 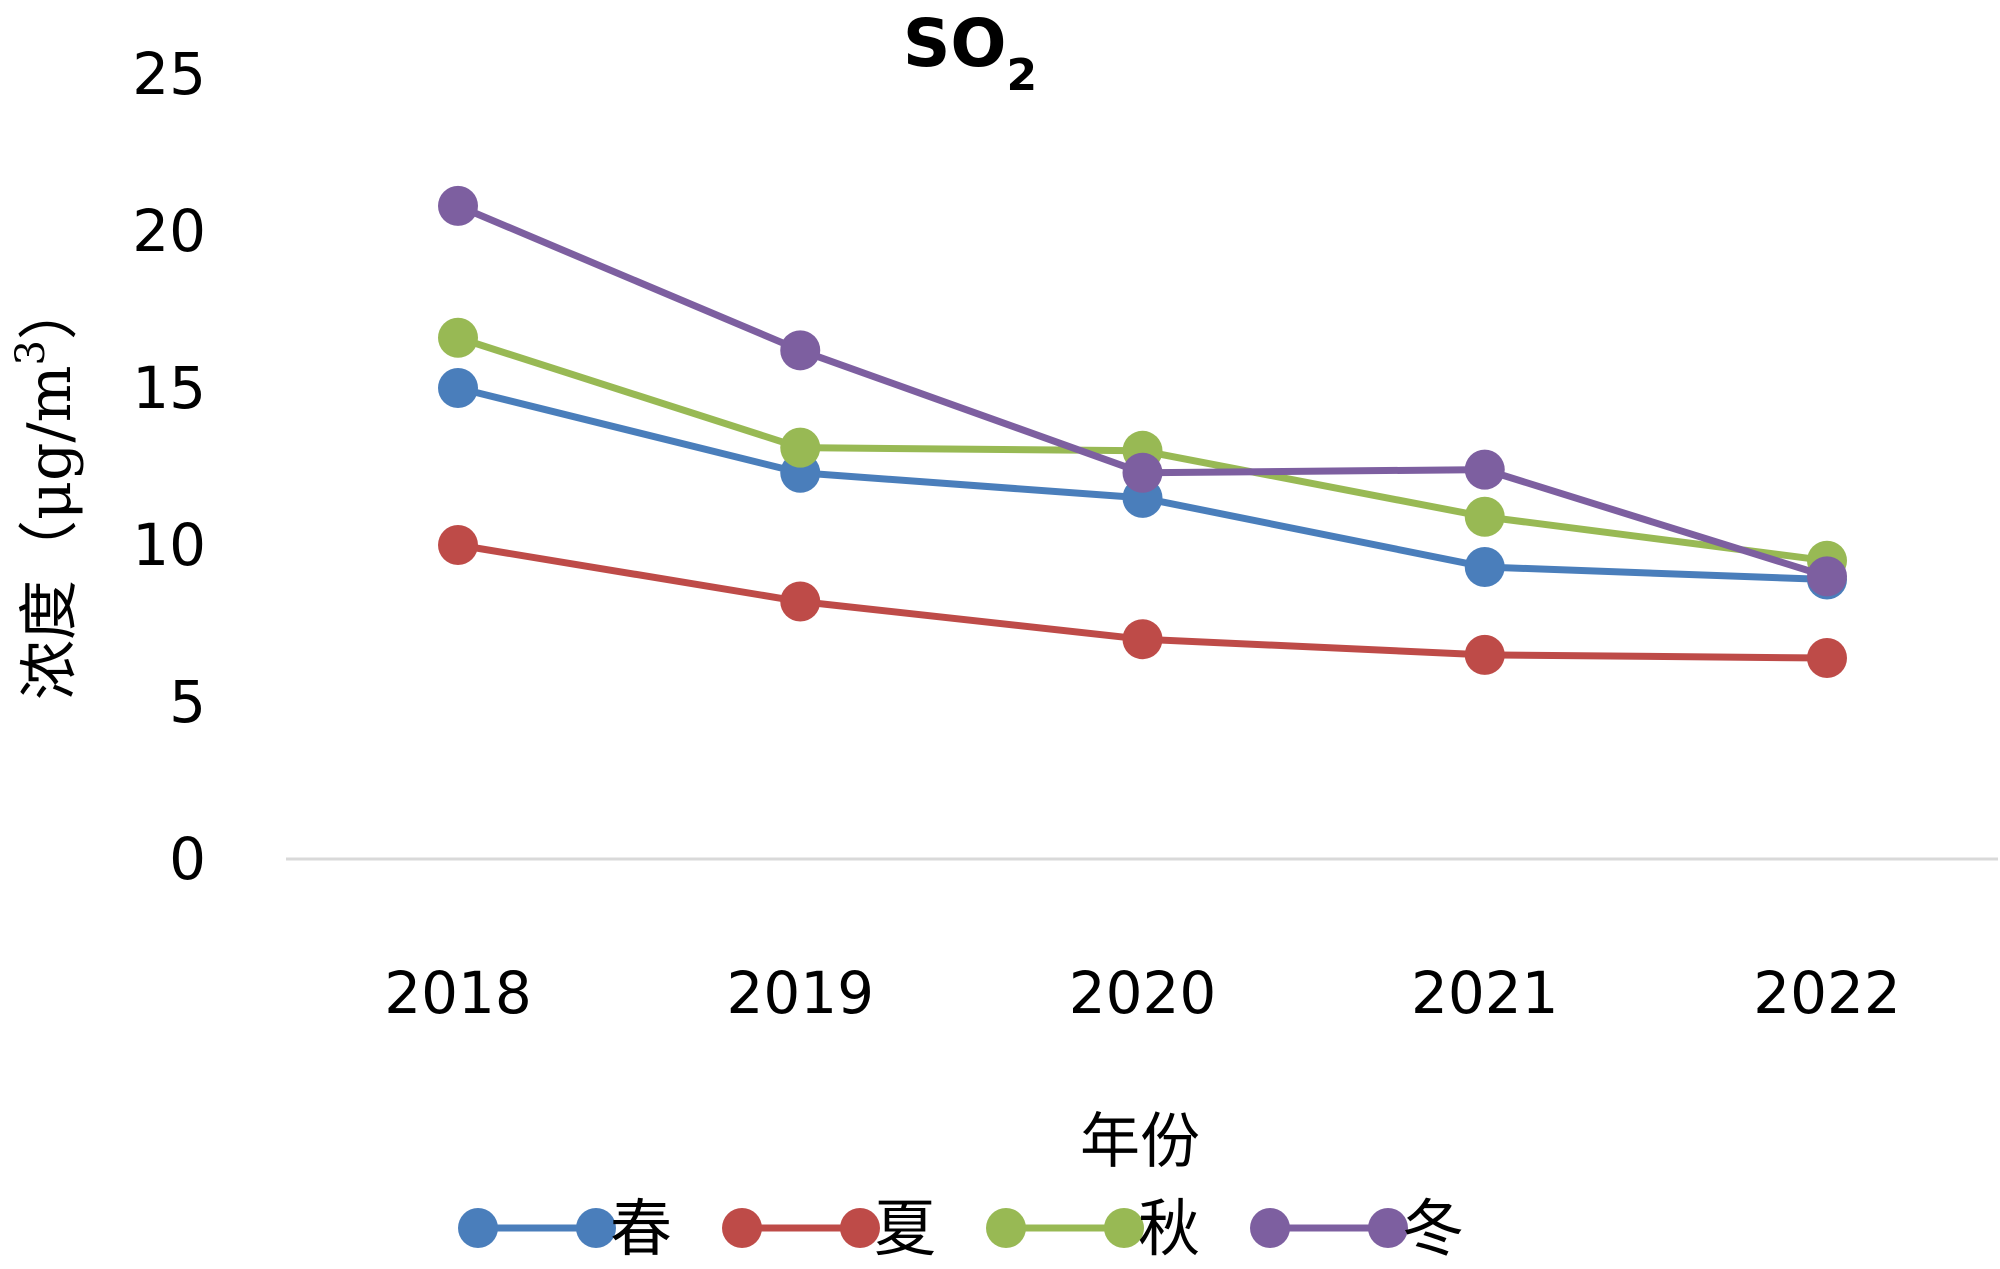 I want to click on y-axis-title: 浓度（μg/m3）, so click(x=46, y=490).